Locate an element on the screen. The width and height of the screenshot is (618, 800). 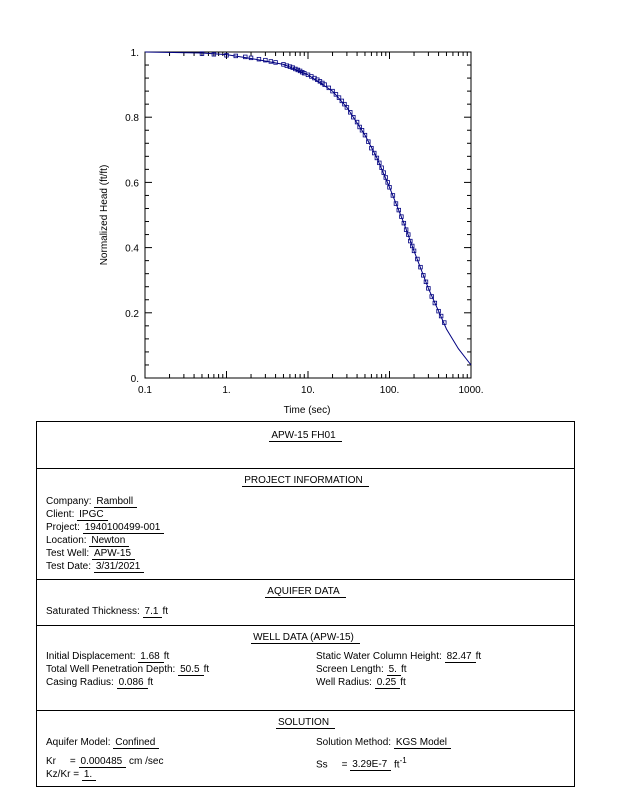
initial-displacement-row: Initial Displacement: 1.68 ft is located at coordinates (108, 657).